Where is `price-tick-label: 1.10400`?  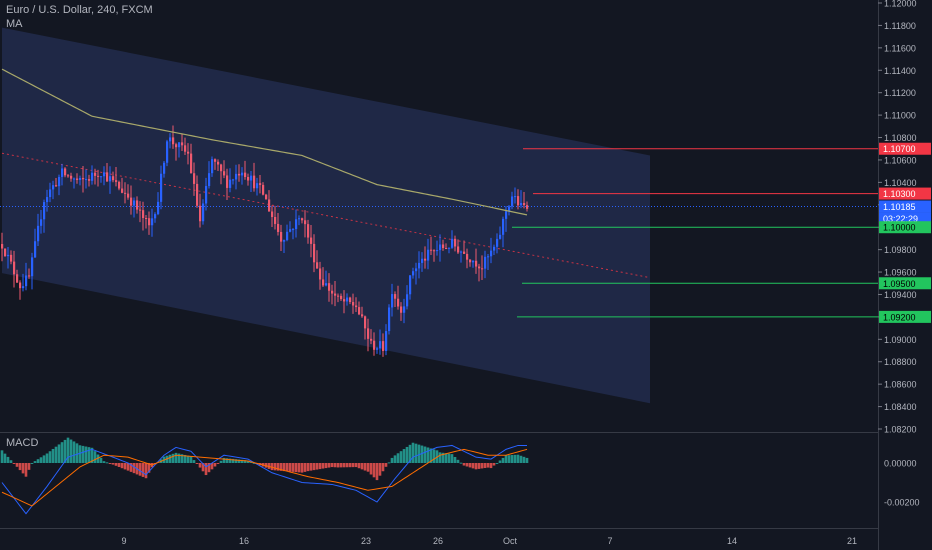
price-tick-label: 1.10400 is located at coordinates (900, 183).